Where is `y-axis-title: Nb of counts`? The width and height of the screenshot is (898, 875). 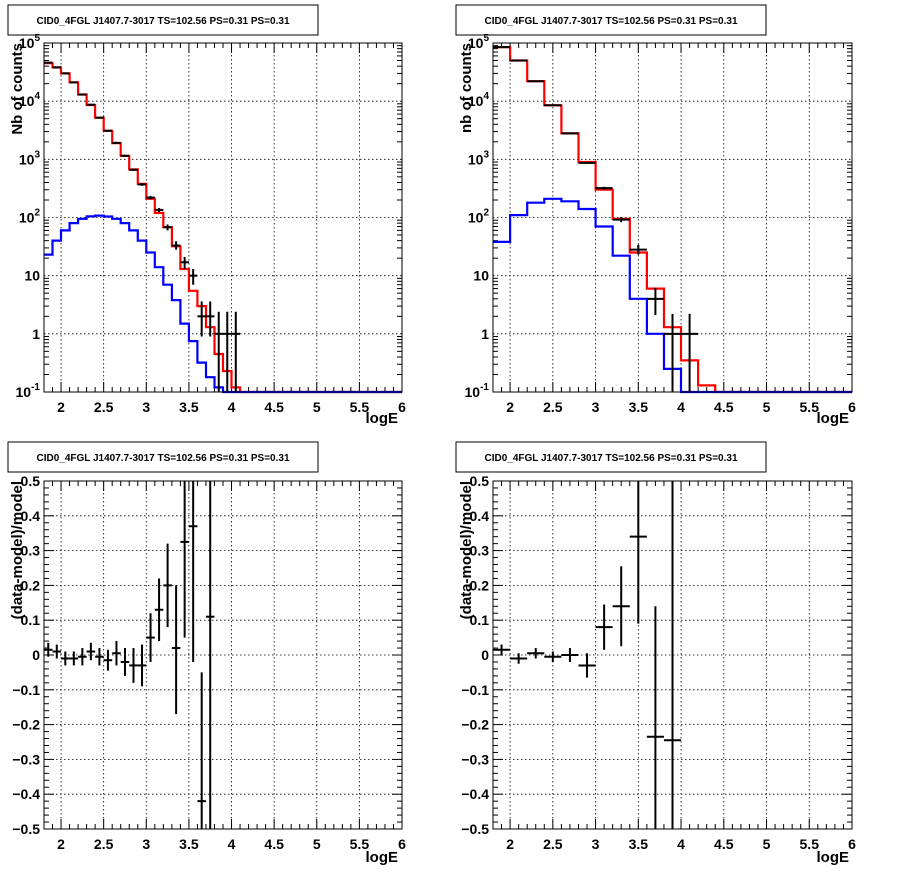 y-axis-title: Nb of counts is located at coordinates (17, 89).